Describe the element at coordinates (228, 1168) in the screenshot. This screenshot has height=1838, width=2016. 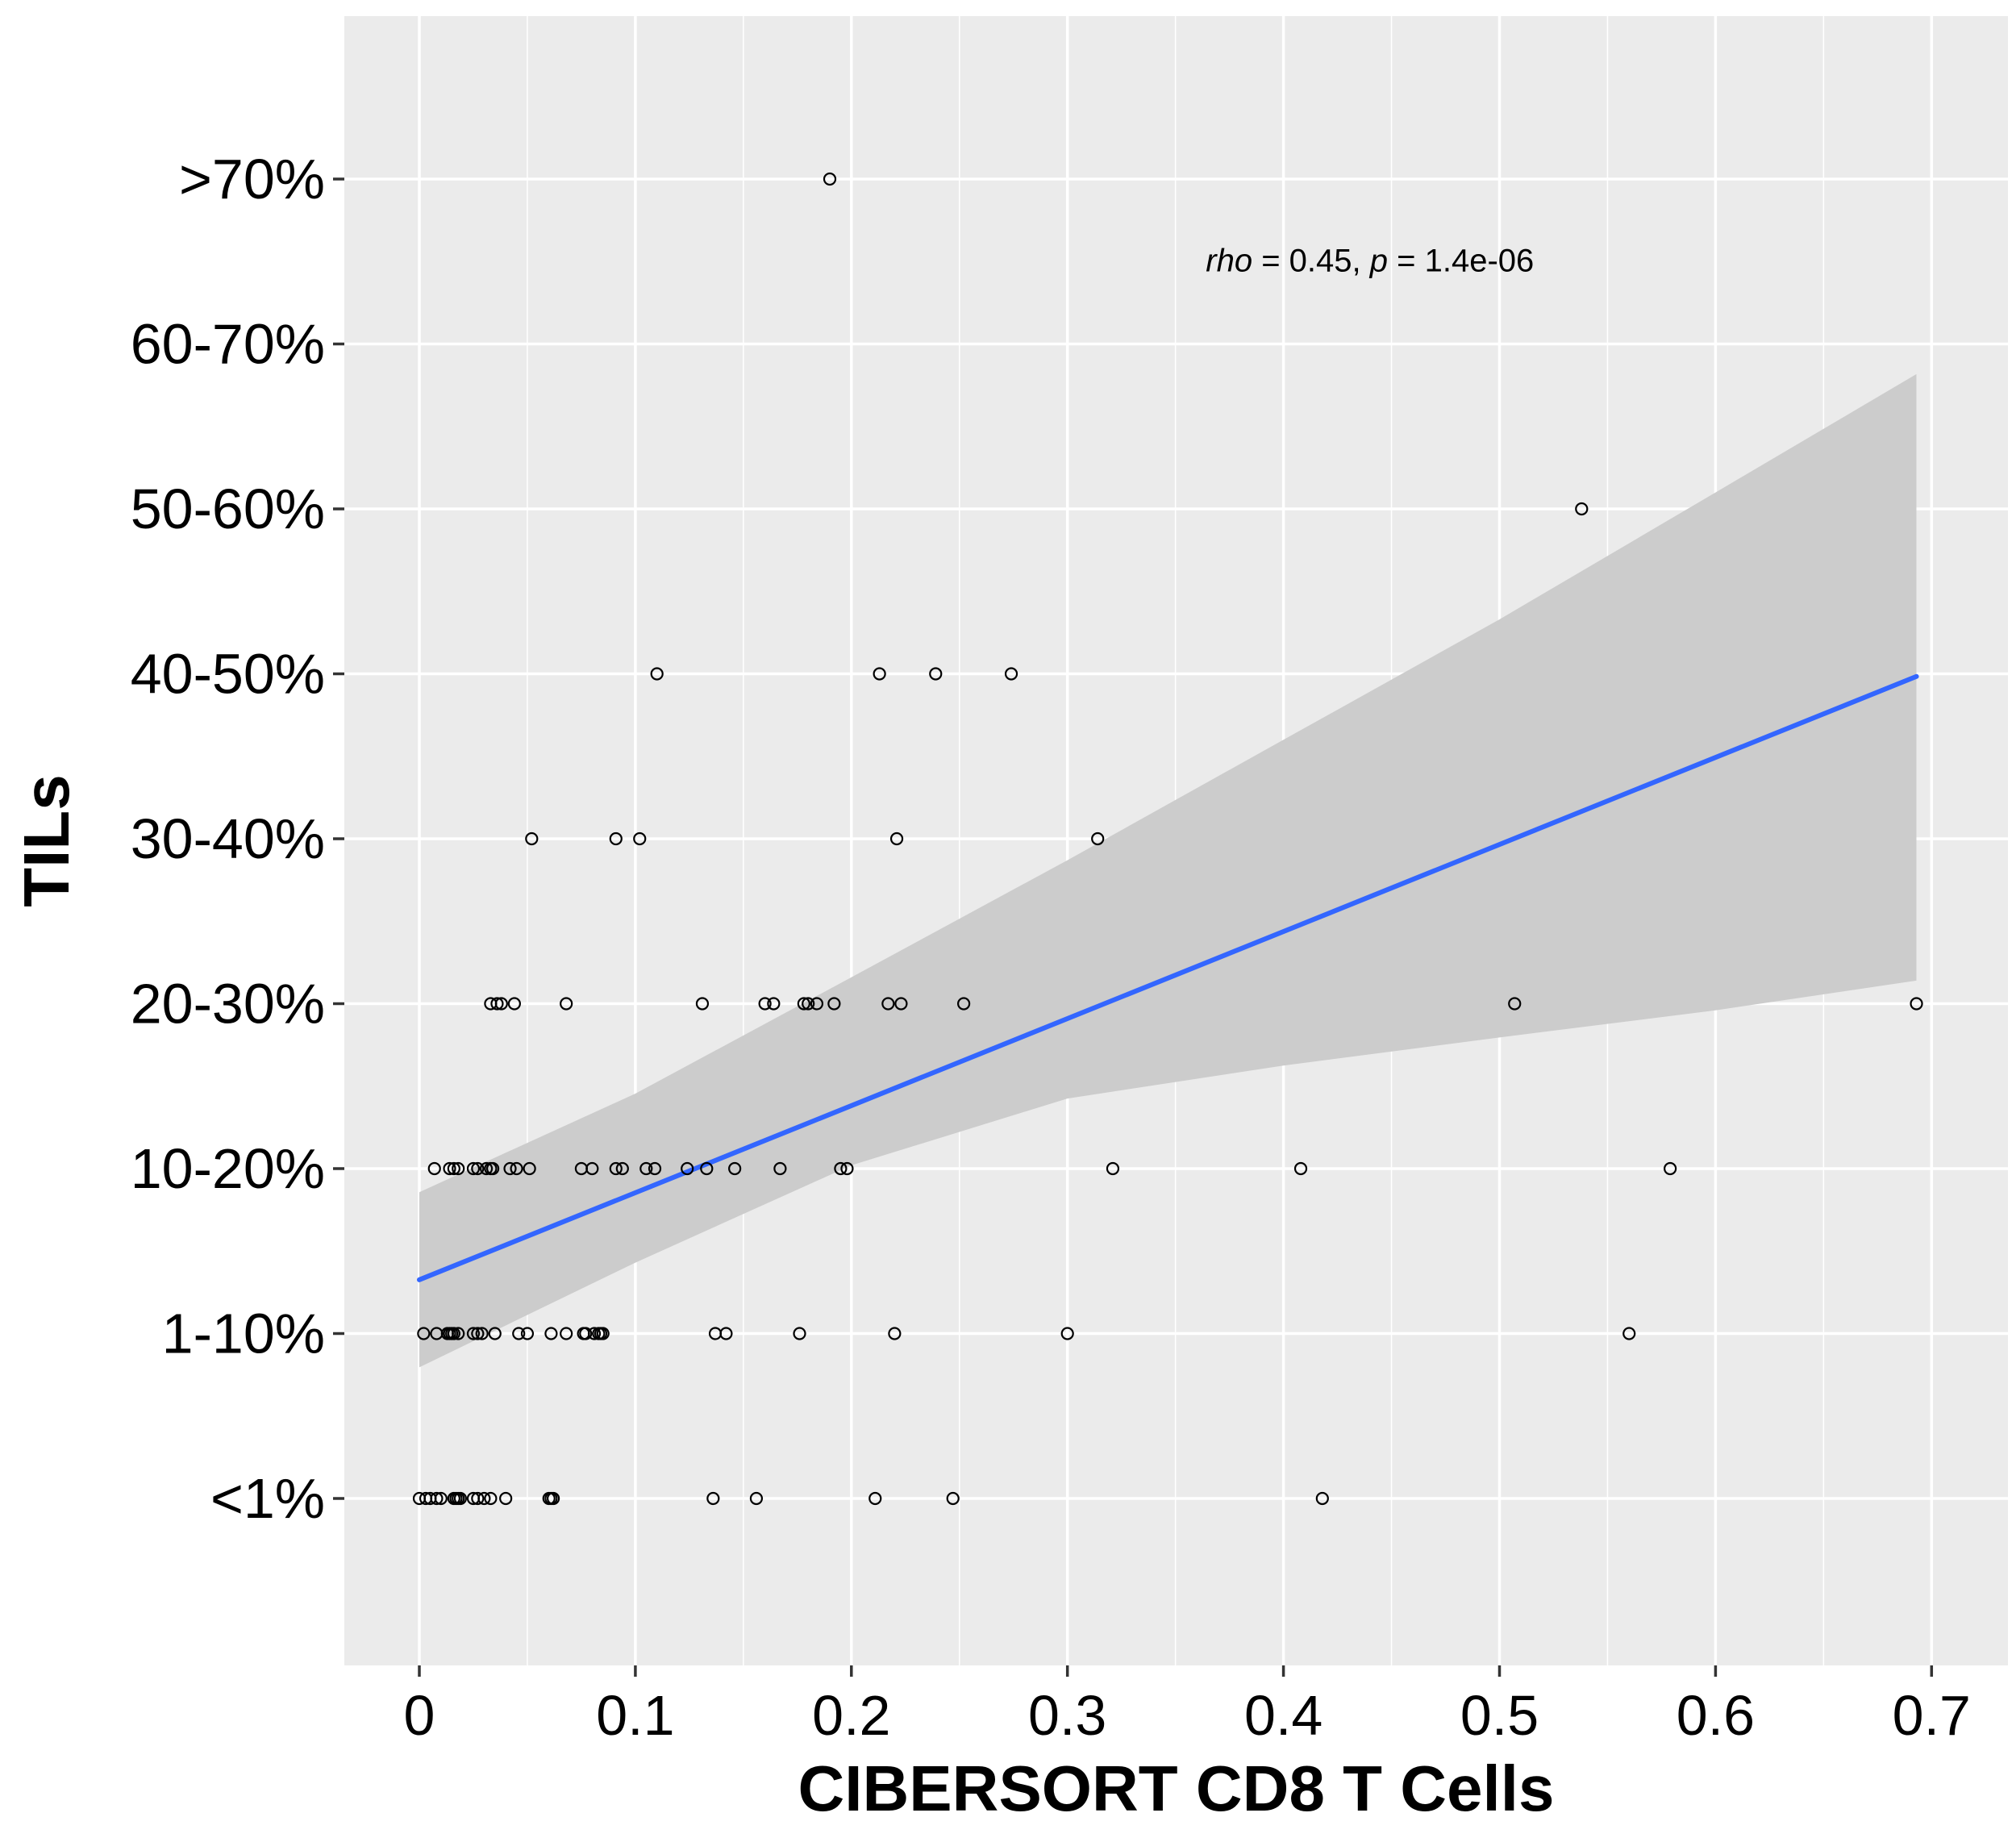
I see `y-tick-label: 10-20%` at that location.